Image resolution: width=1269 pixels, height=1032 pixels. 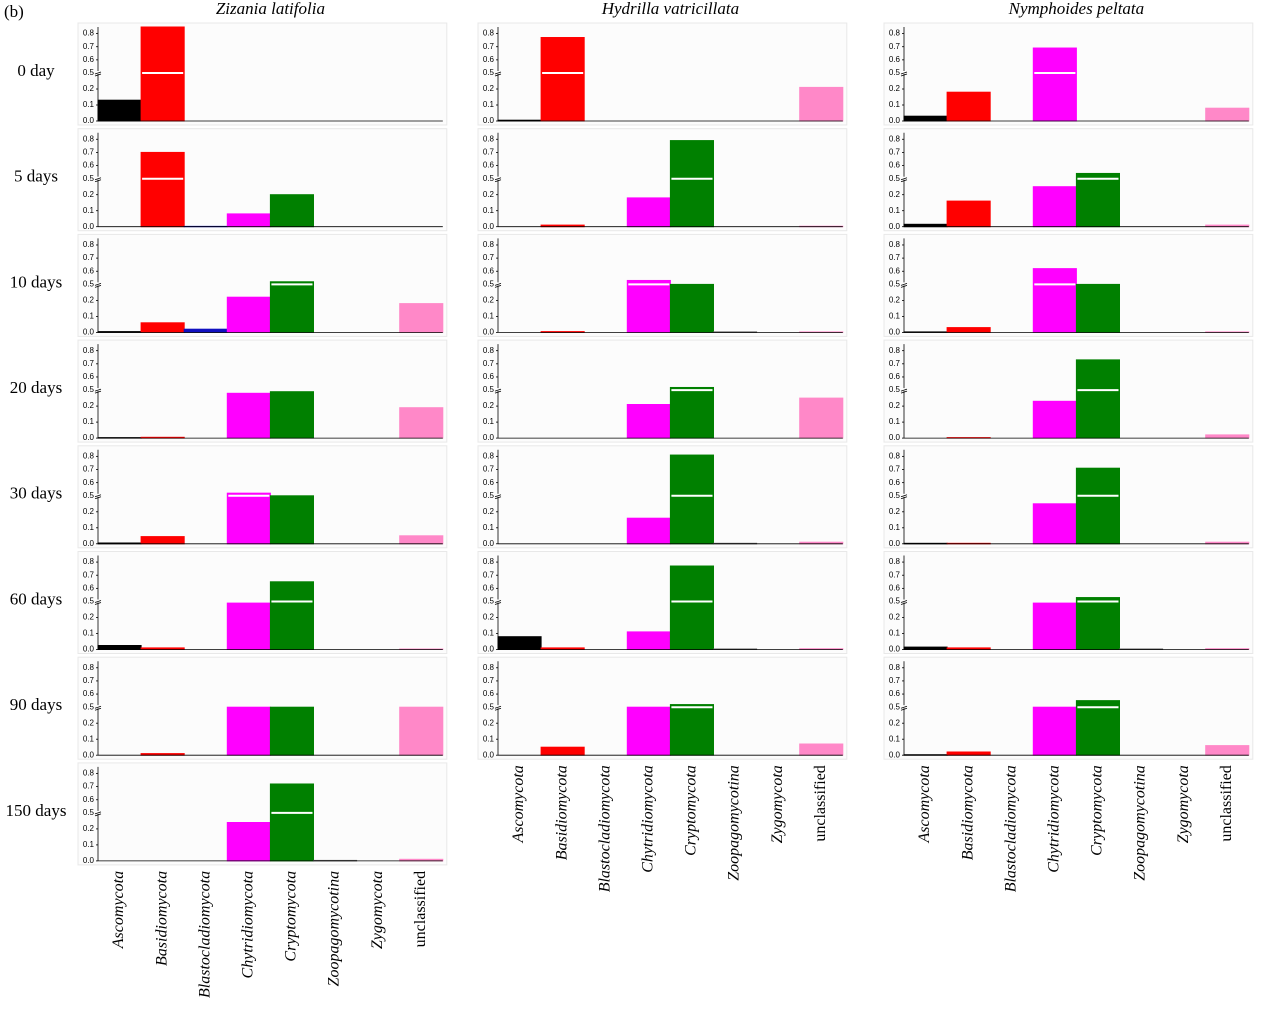 I want to click on column-title: Hydrilla vatricillata, so click(x=670, y=9).